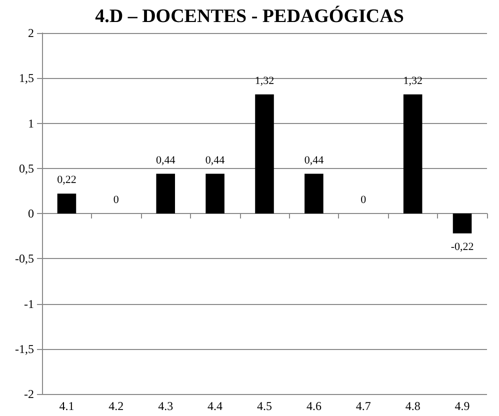 Image resolution: width=499 pixels, height=416 pixels. What do you see at coordinates (24, 349) in the screenshot?
I see `y-tick-label: -1,5` at bounding box center [24, 349].